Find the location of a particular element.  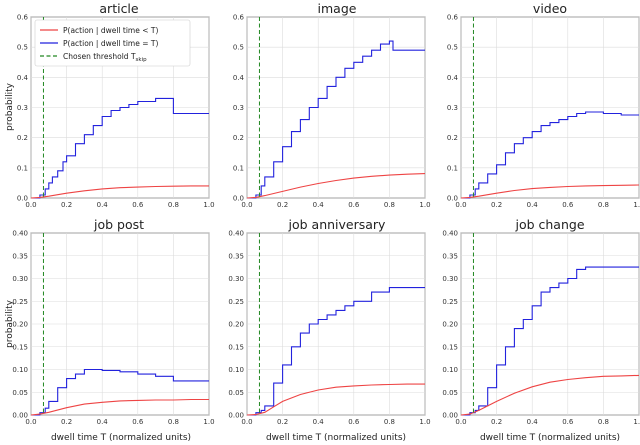

legend-label-blue: P(action | dwell time = T) is located at coordinates (110, 43).